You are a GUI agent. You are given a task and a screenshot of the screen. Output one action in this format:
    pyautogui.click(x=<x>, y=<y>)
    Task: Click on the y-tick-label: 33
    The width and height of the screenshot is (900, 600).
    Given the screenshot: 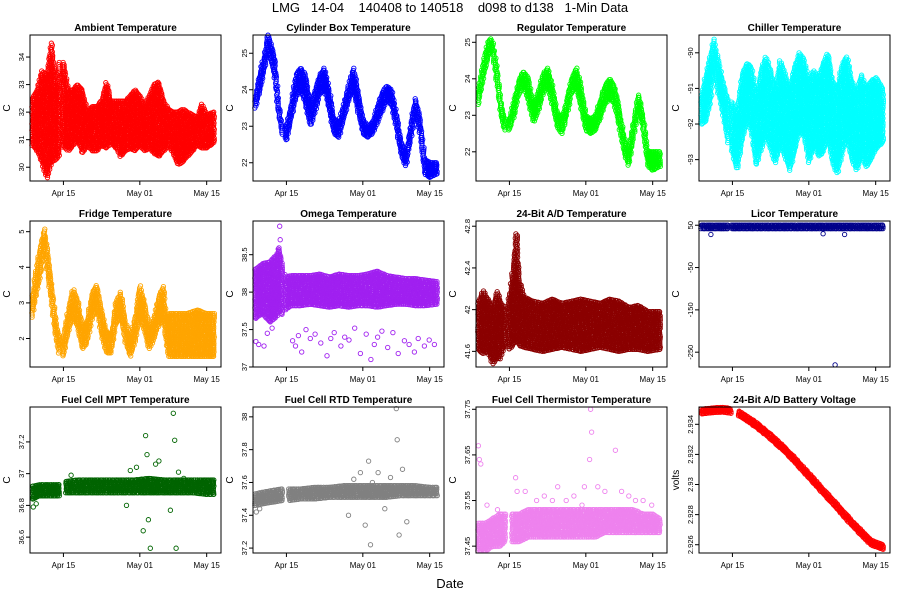 What is the action you would take?
    pyautogui.click(x=21, y=84)
    